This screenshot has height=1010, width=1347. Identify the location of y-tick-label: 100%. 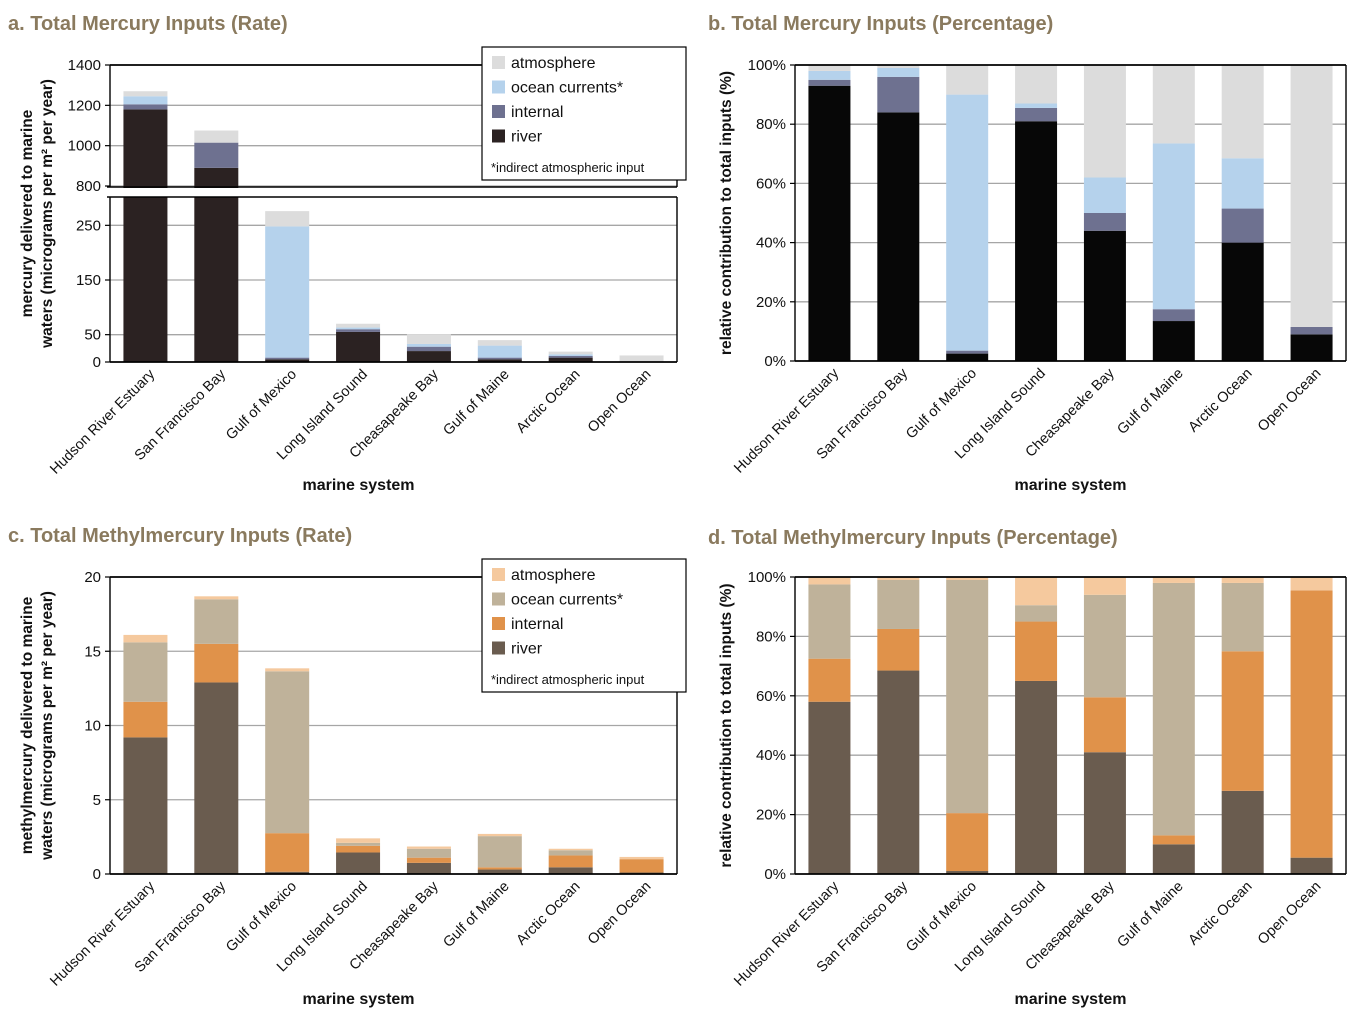
(767, 577).